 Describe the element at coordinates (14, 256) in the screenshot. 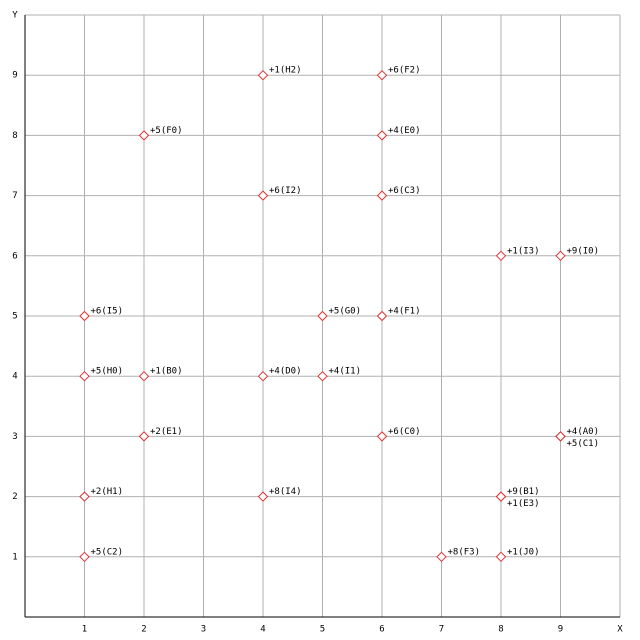

I see `y-tick-label: 6` at that location.